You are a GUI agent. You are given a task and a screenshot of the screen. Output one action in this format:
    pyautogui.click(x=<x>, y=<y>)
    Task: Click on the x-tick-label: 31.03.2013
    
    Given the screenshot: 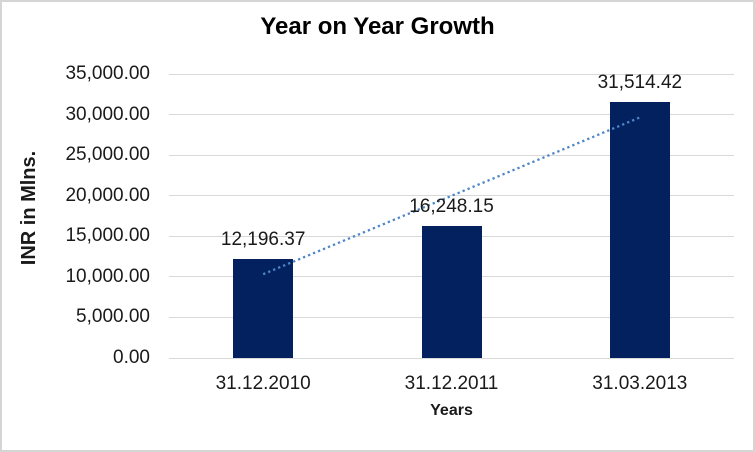 What is the action you would take?
    pyautogui.click(x=640, y=383)
    